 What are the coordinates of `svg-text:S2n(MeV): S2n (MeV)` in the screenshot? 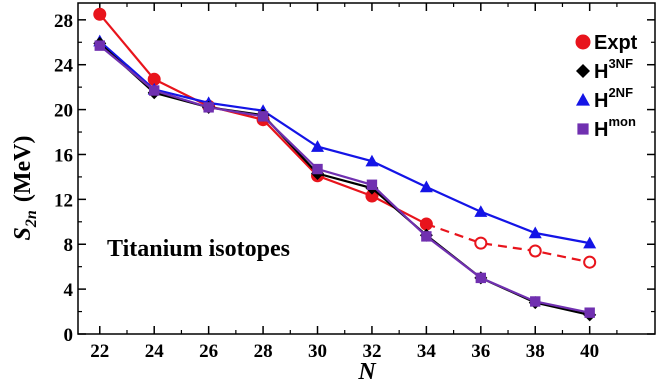 It's located at (25, 188).